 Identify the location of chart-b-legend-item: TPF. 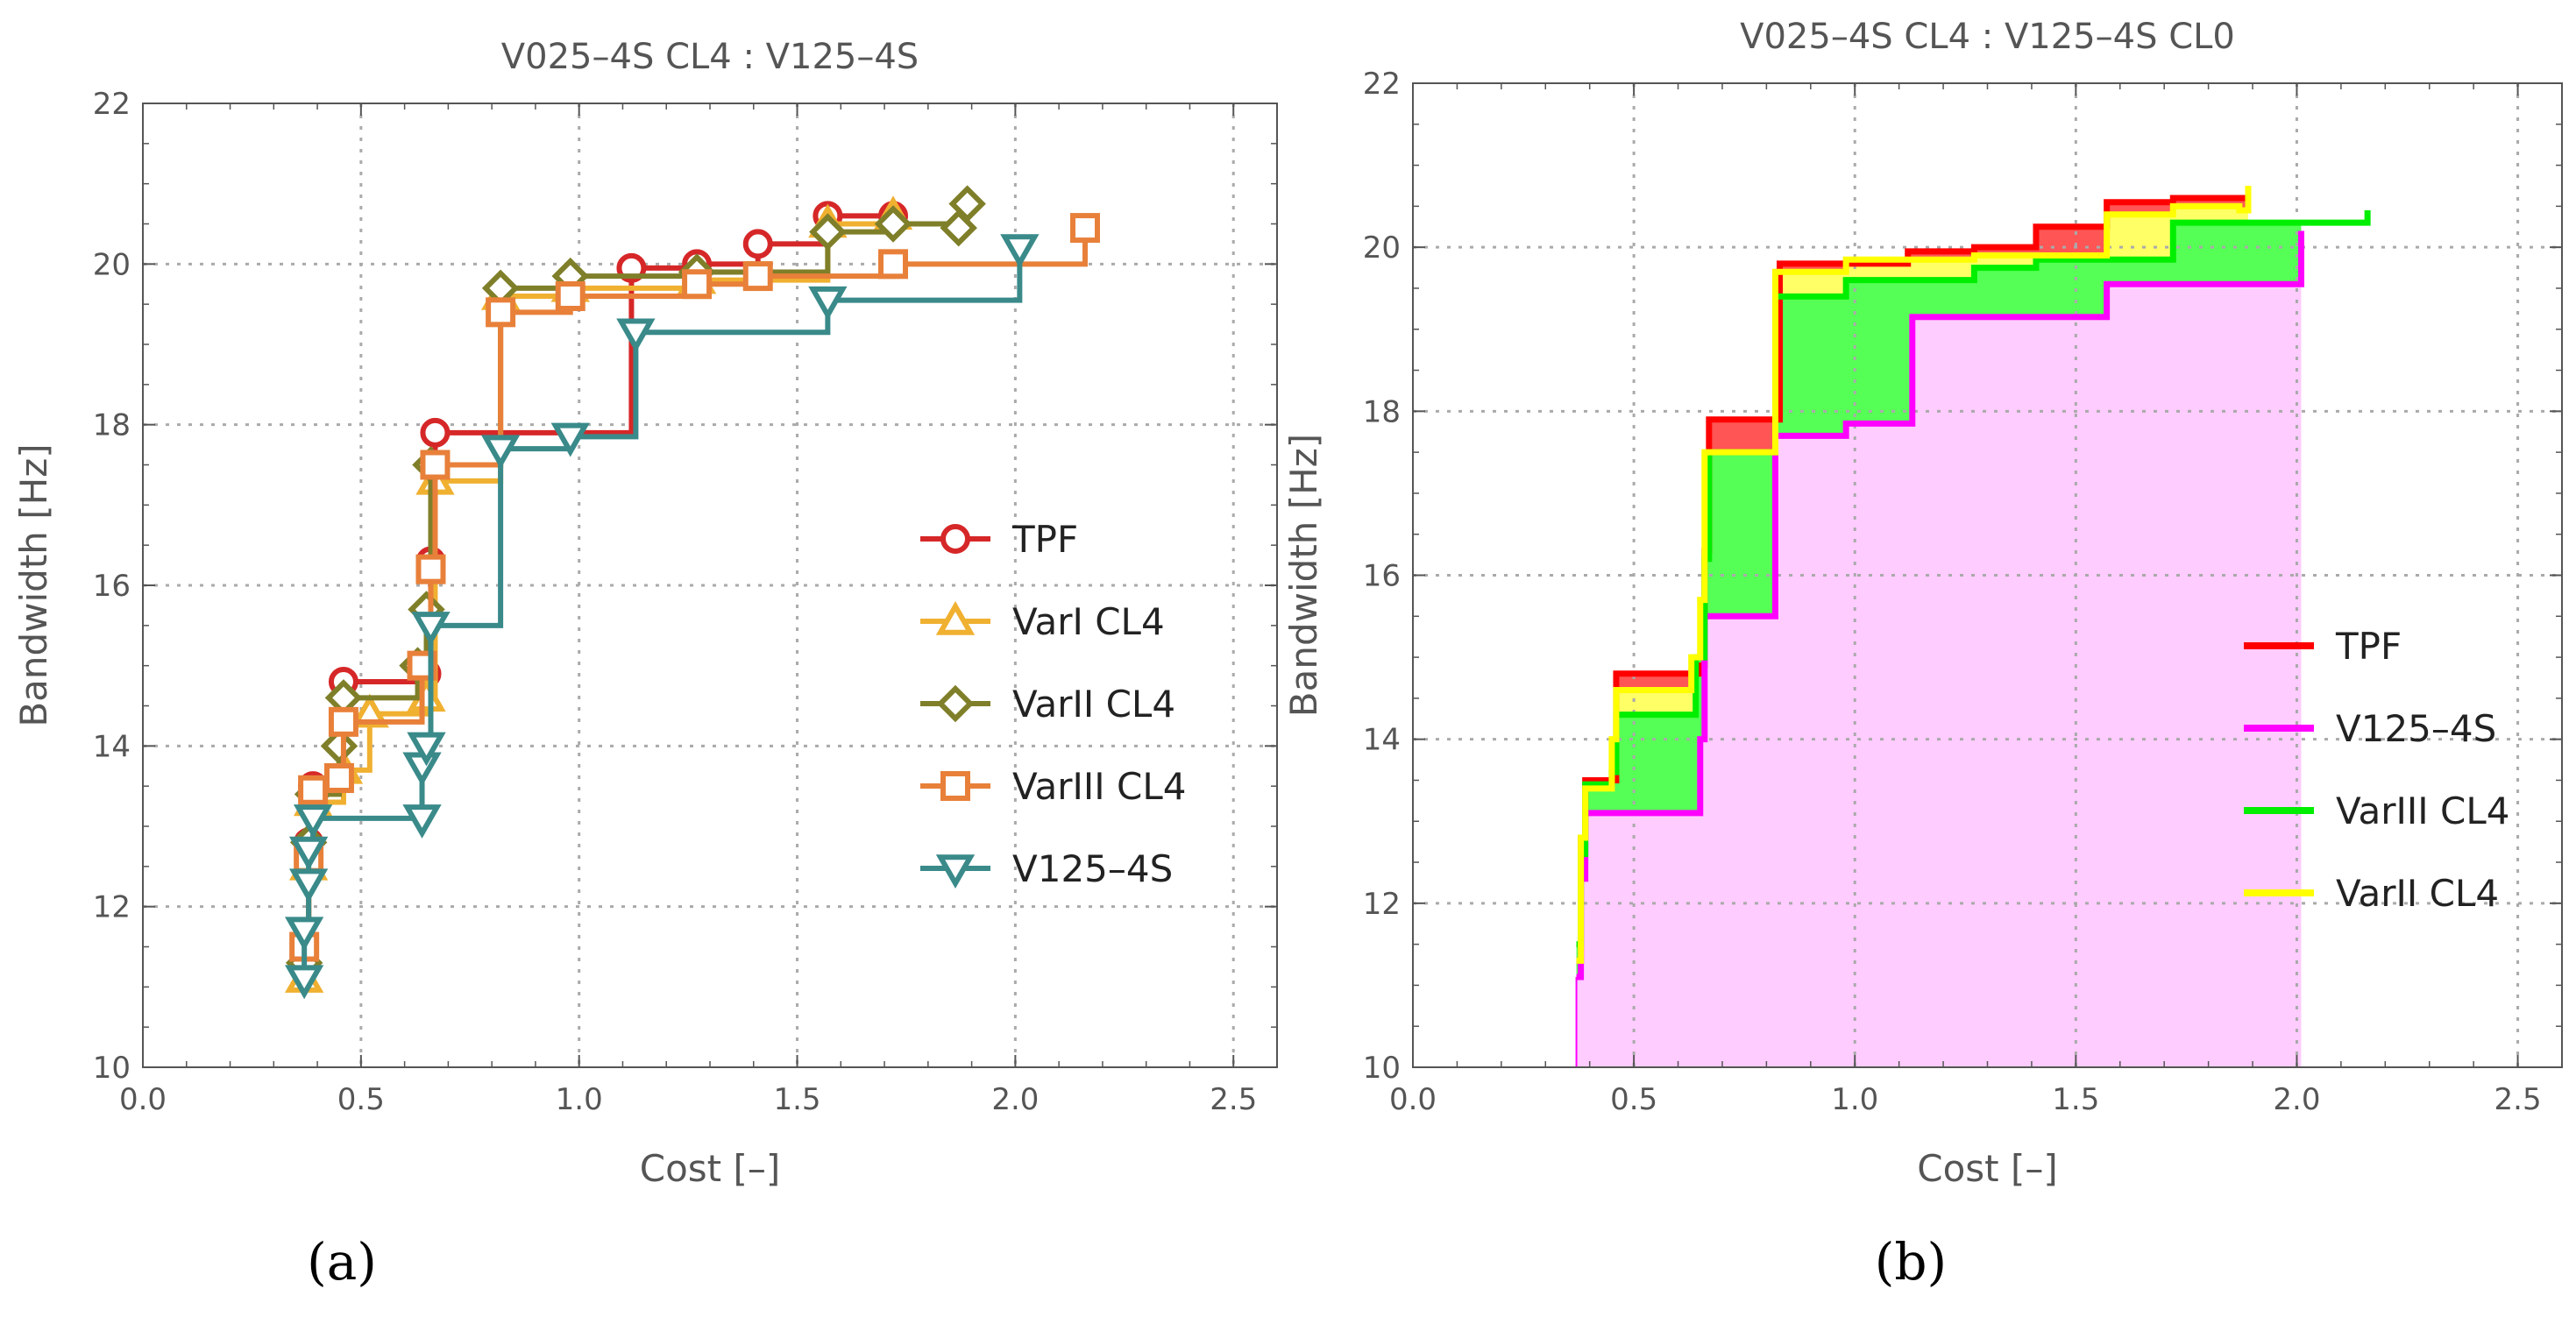
(2323, 646).